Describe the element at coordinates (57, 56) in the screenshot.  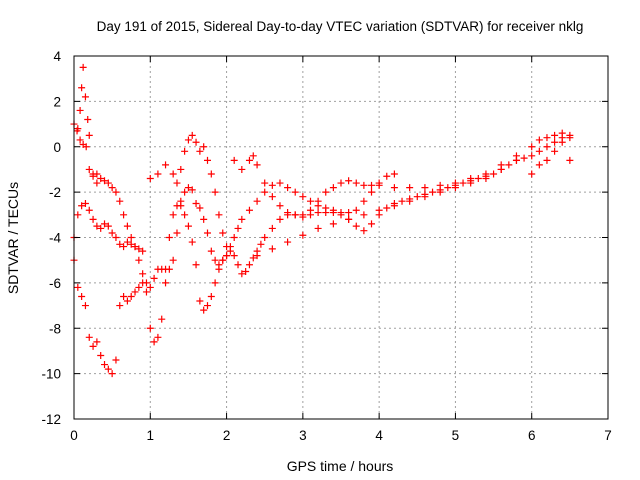
I see `y-tick-label: 4` at that location.